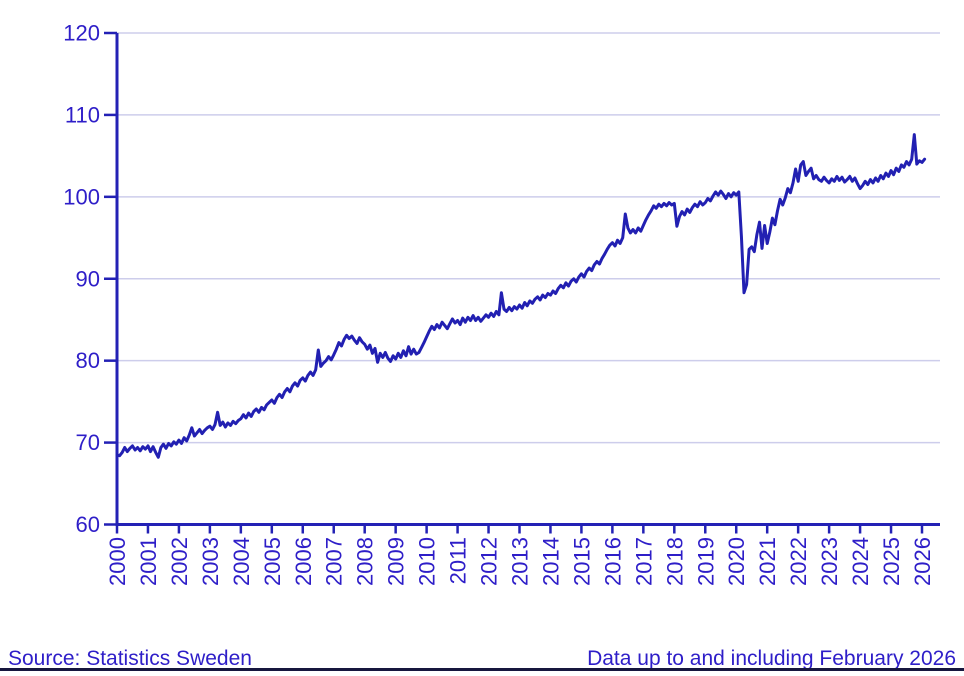 The image size is (964, 676). Describe the element at coordinates (489, 561) in the screenshot. I see `x-tick-label-2012: 2012` at that location.